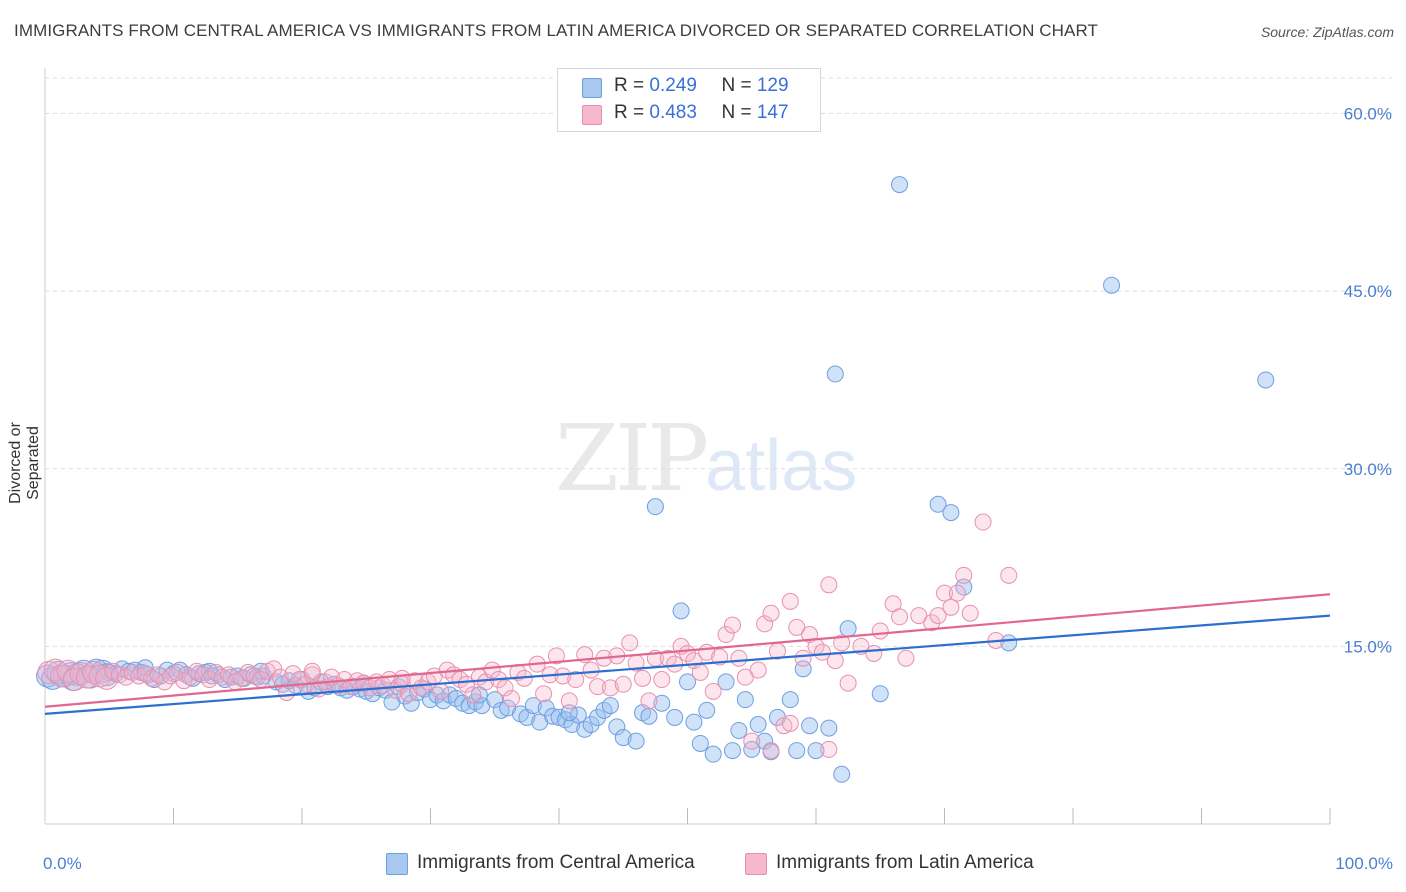 The width and height of the screenshot is (1406, 892). Describe the element at coordinates (772, 85) in the screenshot. I see `legend-n-value: 129` at that location.